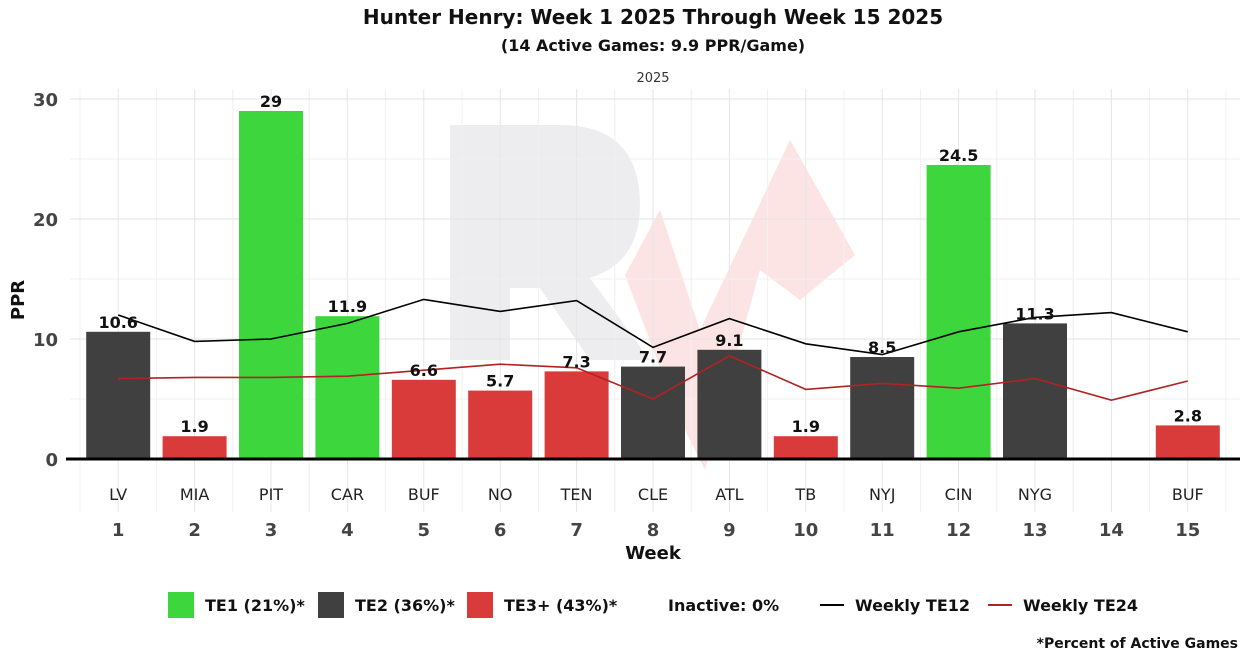 This screenshot has width=1248, height=660. What do you see at coordinates (806, 426) in the screenshot?
I see `value-label-week-10: 1.9` at bounding box center [806, 426].